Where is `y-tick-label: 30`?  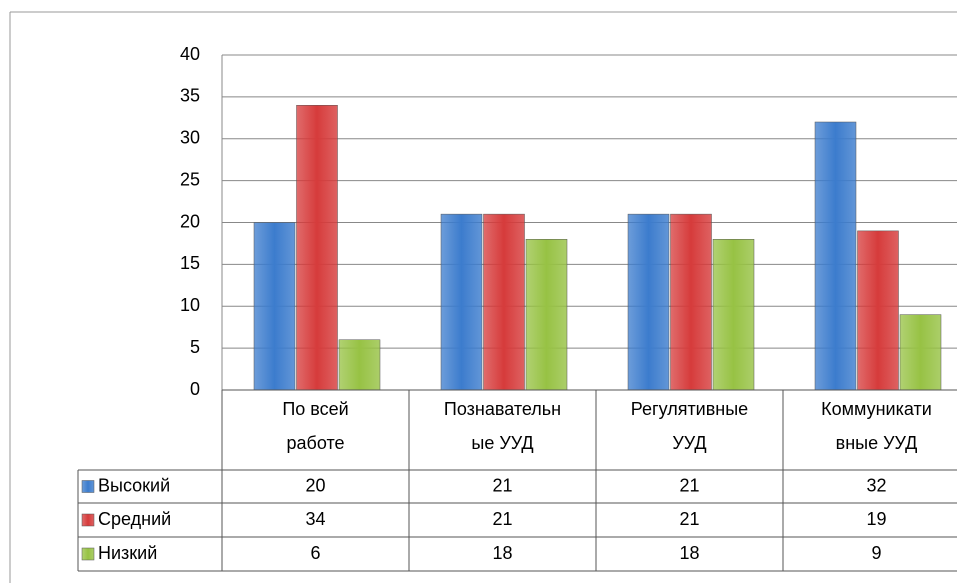
y-tick-label: 30 is located at coordinates (190, 138).